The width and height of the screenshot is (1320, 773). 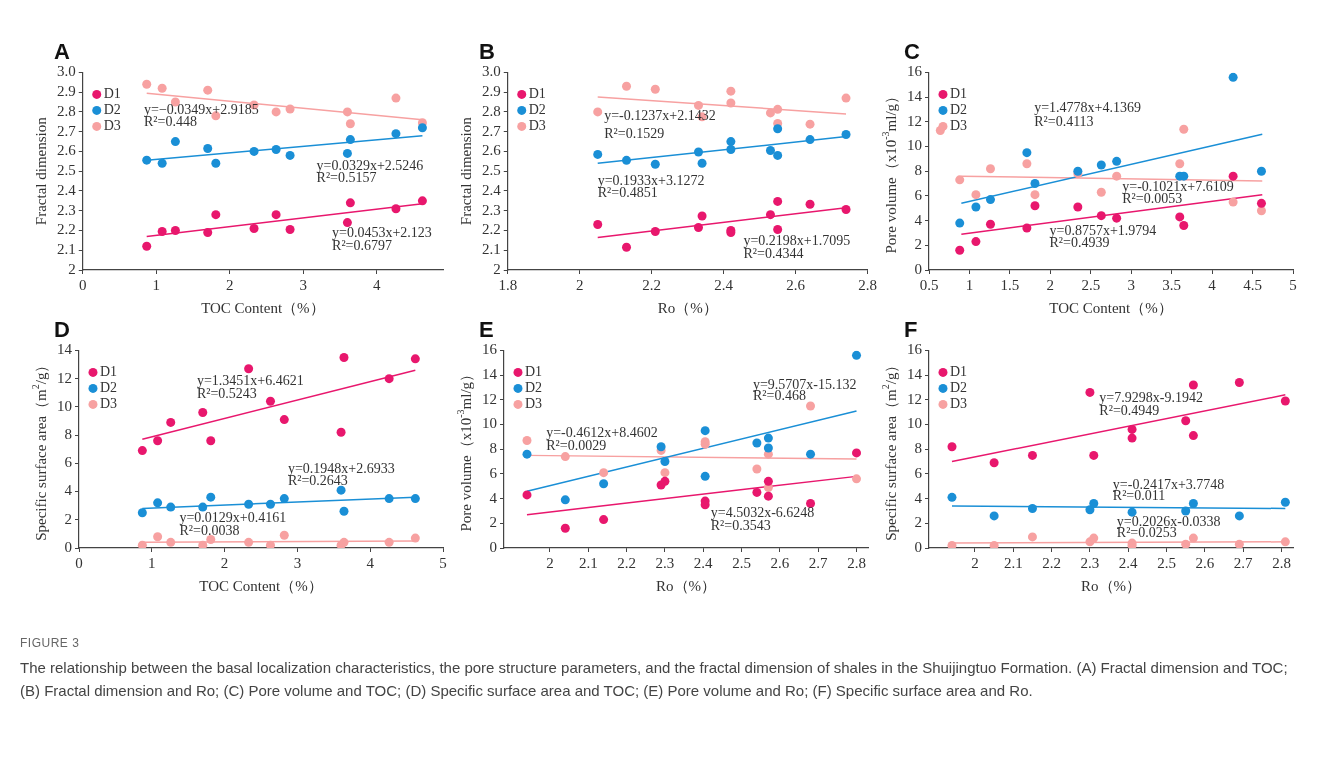 I want to click on annotation: R²=0.0053, so click(x=1152, y=199).